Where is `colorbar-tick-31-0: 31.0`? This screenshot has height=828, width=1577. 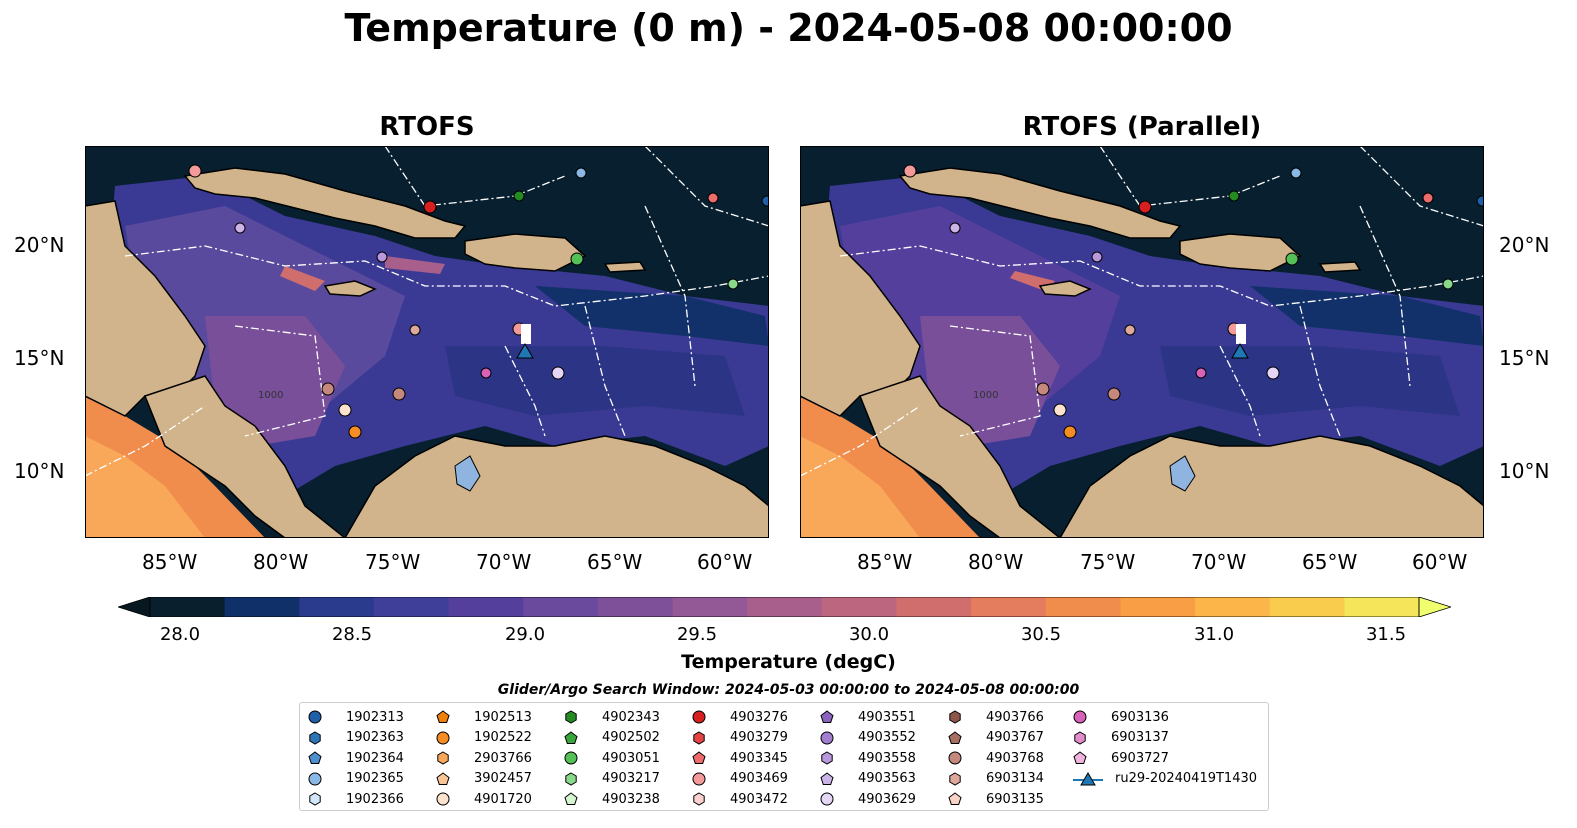 colorbar-tick-31-0: 31.0 is located at coordinates (1214, 634).